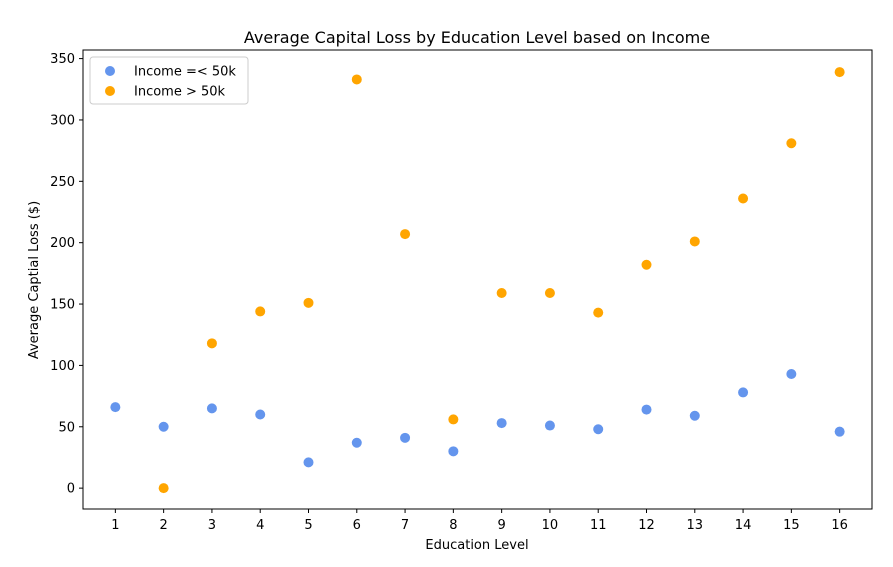  I want to click on x-tick-label: 4, so click(260, 525).